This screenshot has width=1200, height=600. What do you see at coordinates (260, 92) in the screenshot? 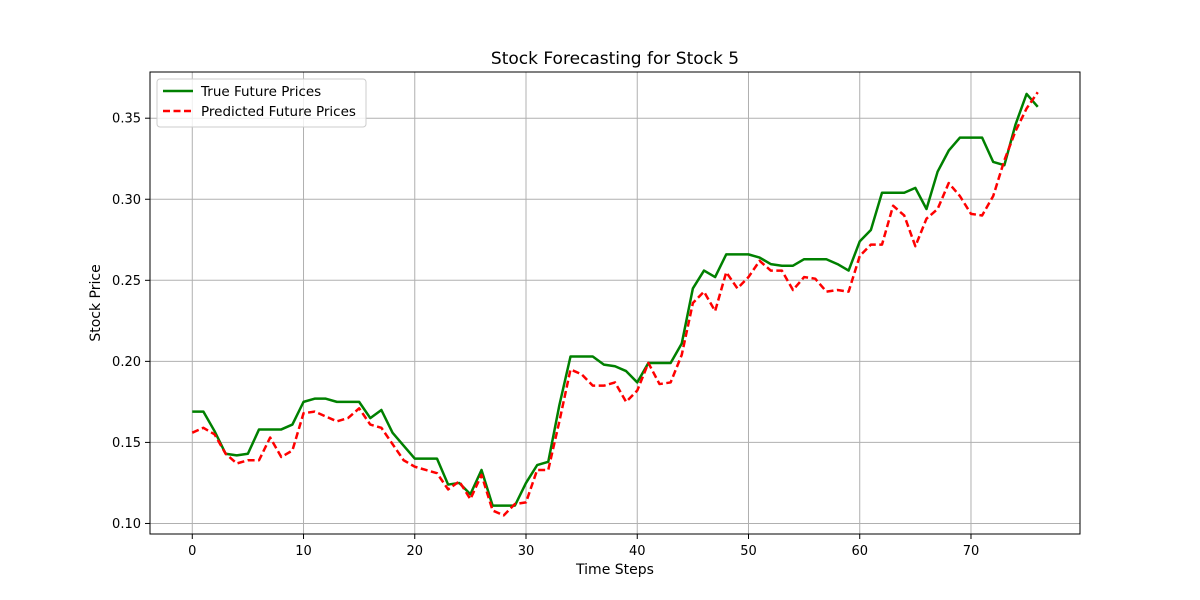
I see `legend-label-true-prices: True Future Prices` at bounding box center [260, 92].